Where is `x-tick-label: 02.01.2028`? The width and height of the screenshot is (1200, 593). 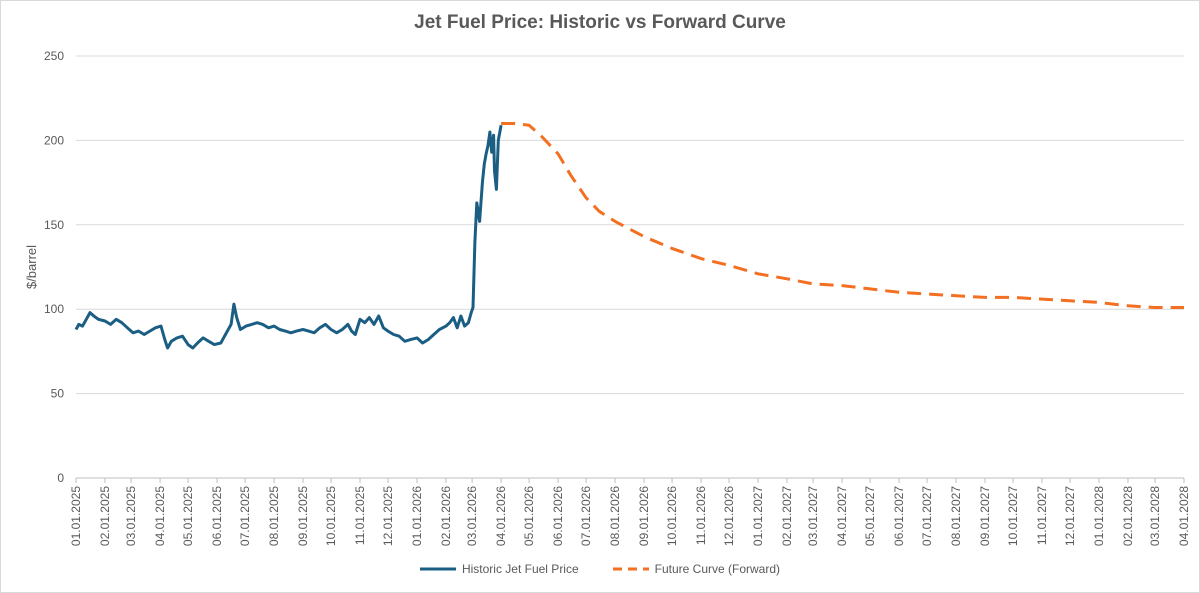
x-tick-label: 02.01.2028 is located at coordinates (1128, 516).